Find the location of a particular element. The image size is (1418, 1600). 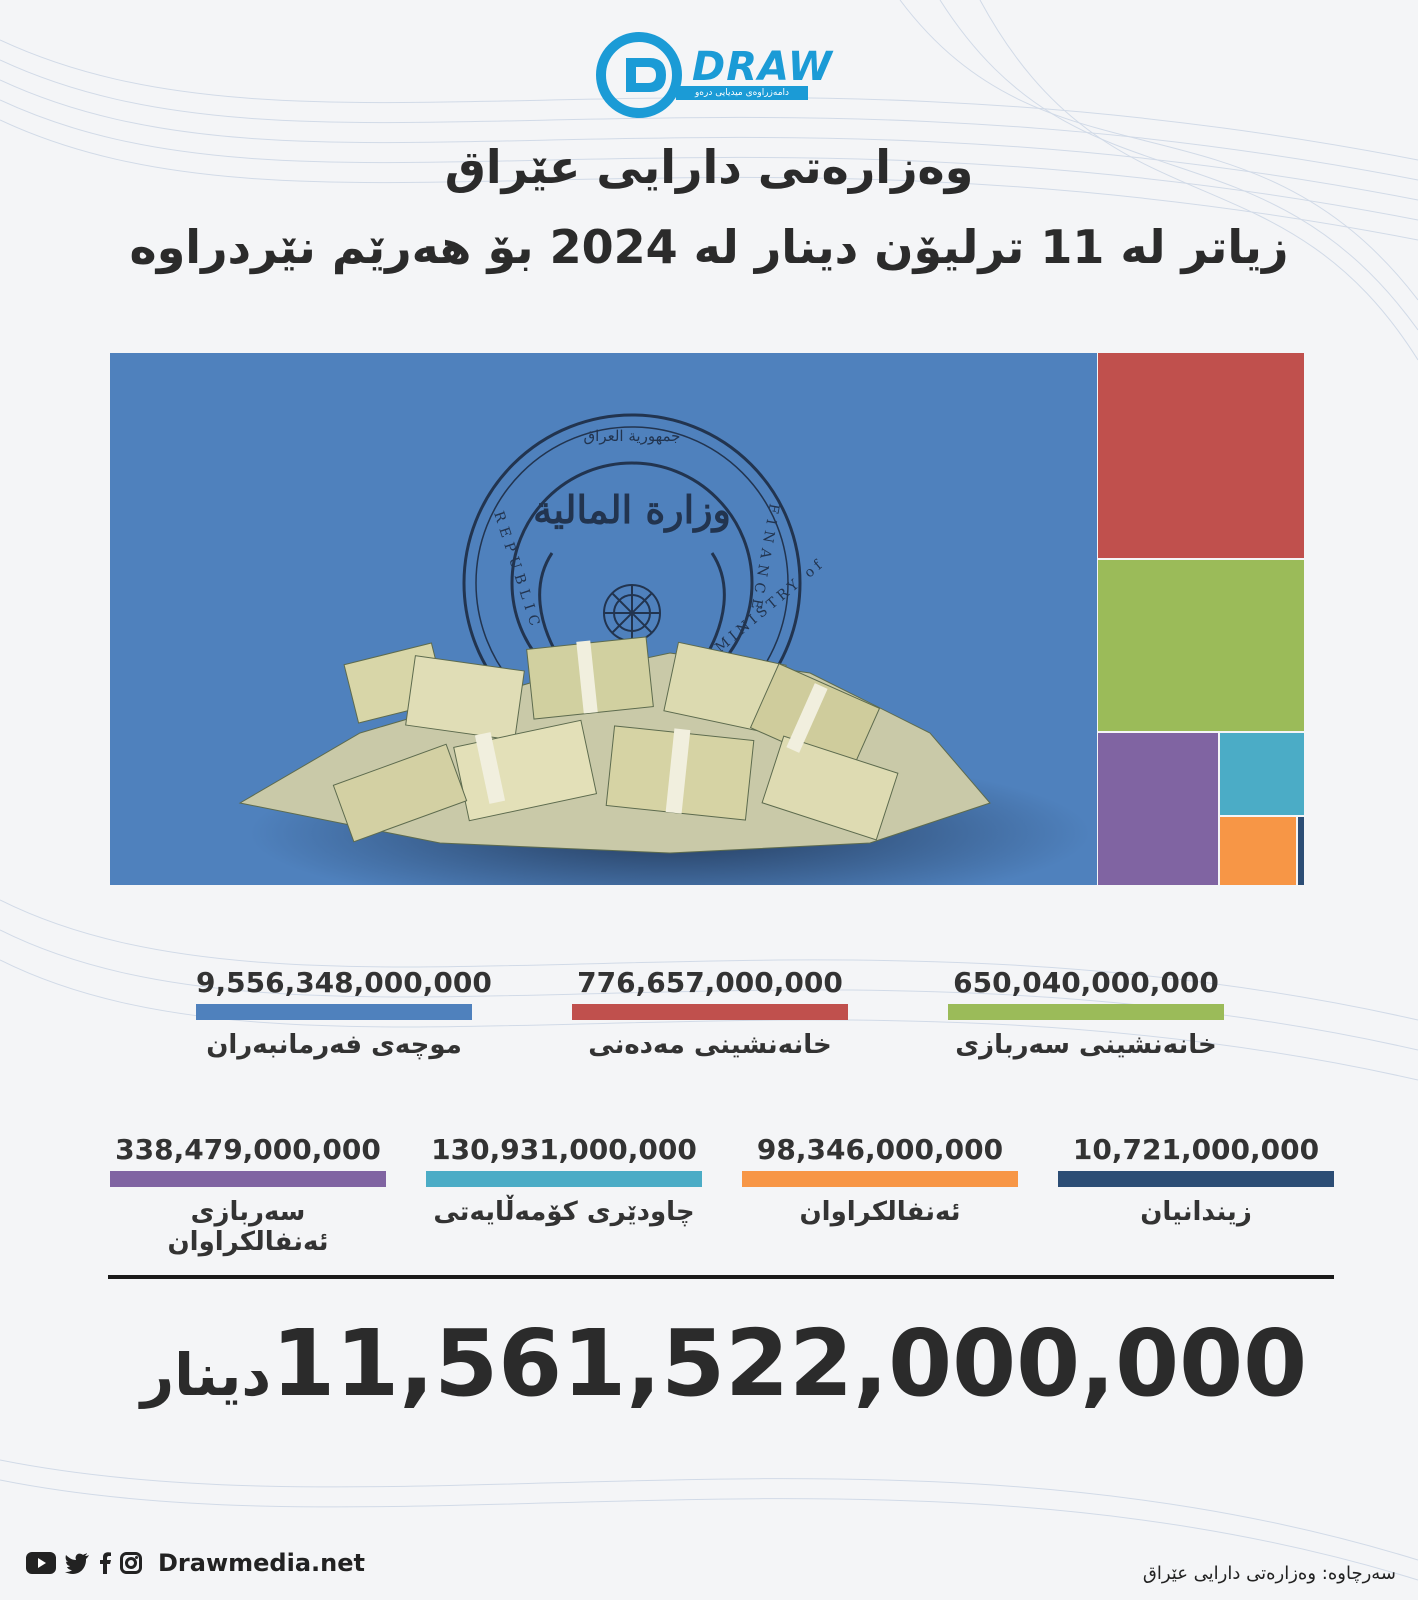

logo-tagline: دامەزراوەی میدیایی درەو is located at coordinates (742, 93).